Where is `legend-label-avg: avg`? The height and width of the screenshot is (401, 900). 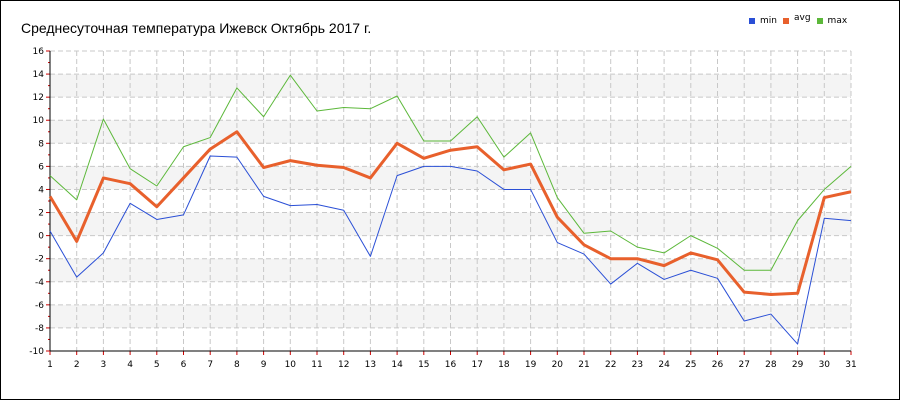 legend-label-avg: avg is located at coordinates (802, 18).